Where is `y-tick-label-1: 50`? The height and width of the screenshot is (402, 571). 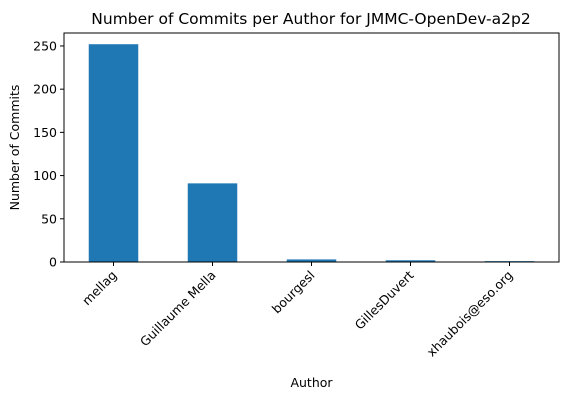 y-tick-label-1: 50 is located at coordinates (49, 218).